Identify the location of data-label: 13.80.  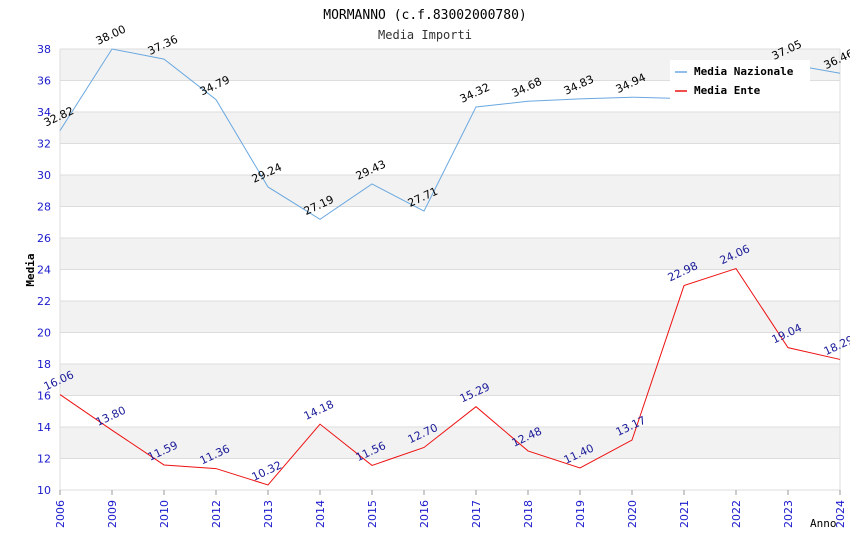
(111, 416).